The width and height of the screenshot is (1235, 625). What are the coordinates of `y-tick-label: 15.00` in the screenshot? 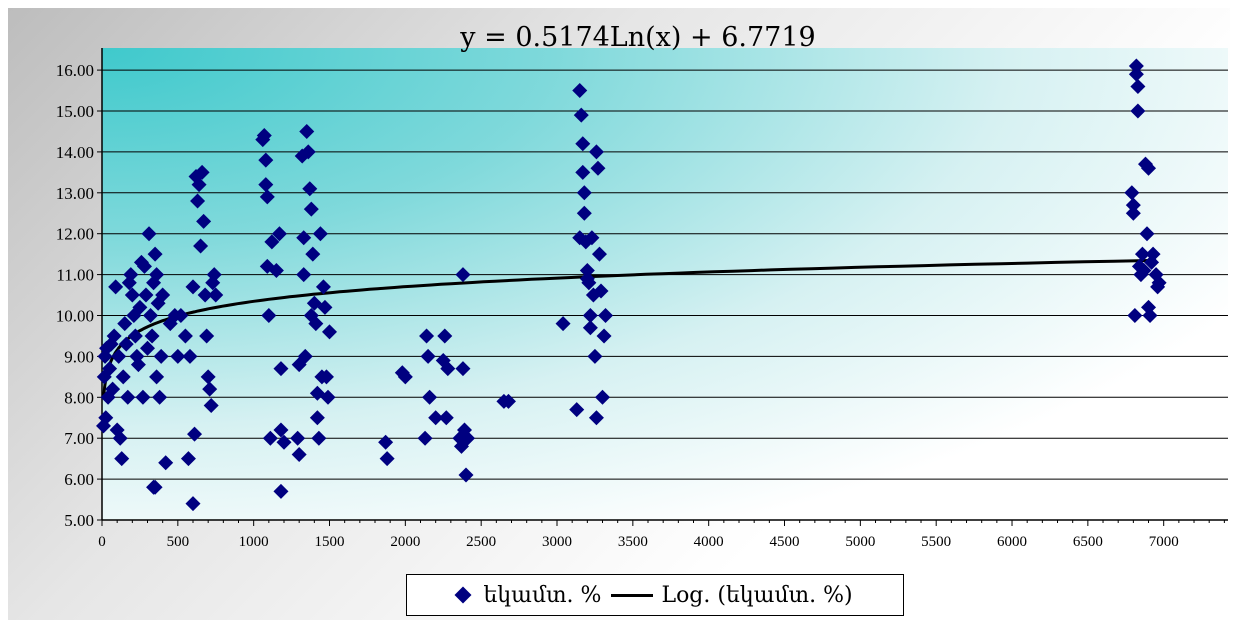 It's located at (75, 111).